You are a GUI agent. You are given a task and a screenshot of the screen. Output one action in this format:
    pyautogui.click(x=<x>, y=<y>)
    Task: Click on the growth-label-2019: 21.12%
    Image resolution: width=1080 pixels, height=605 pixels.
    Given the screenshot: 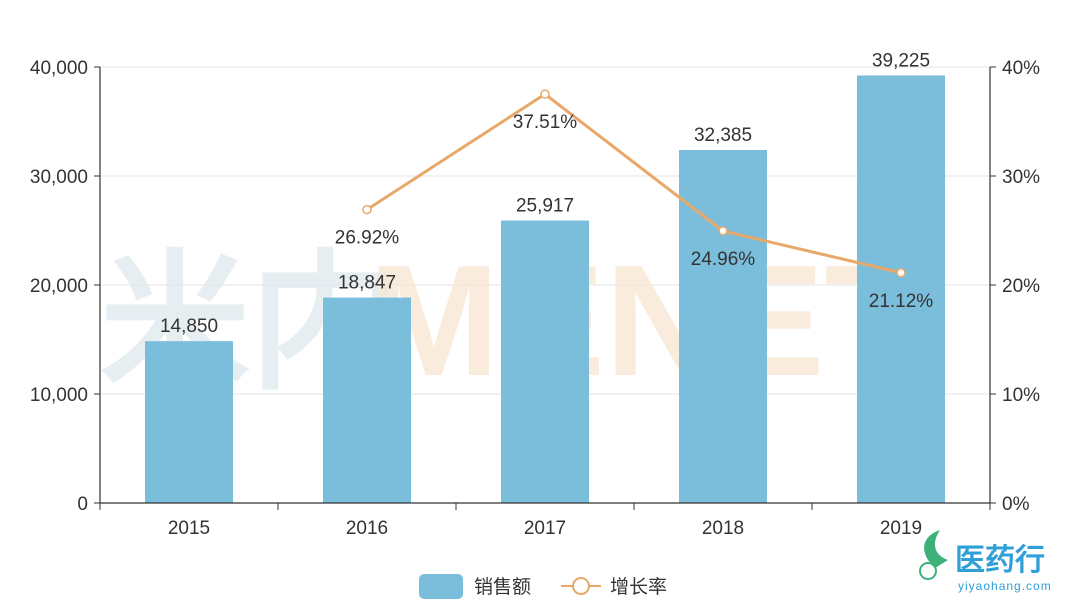 What is the action you would take?
    pyautogui.click(x=901, y=301)
    